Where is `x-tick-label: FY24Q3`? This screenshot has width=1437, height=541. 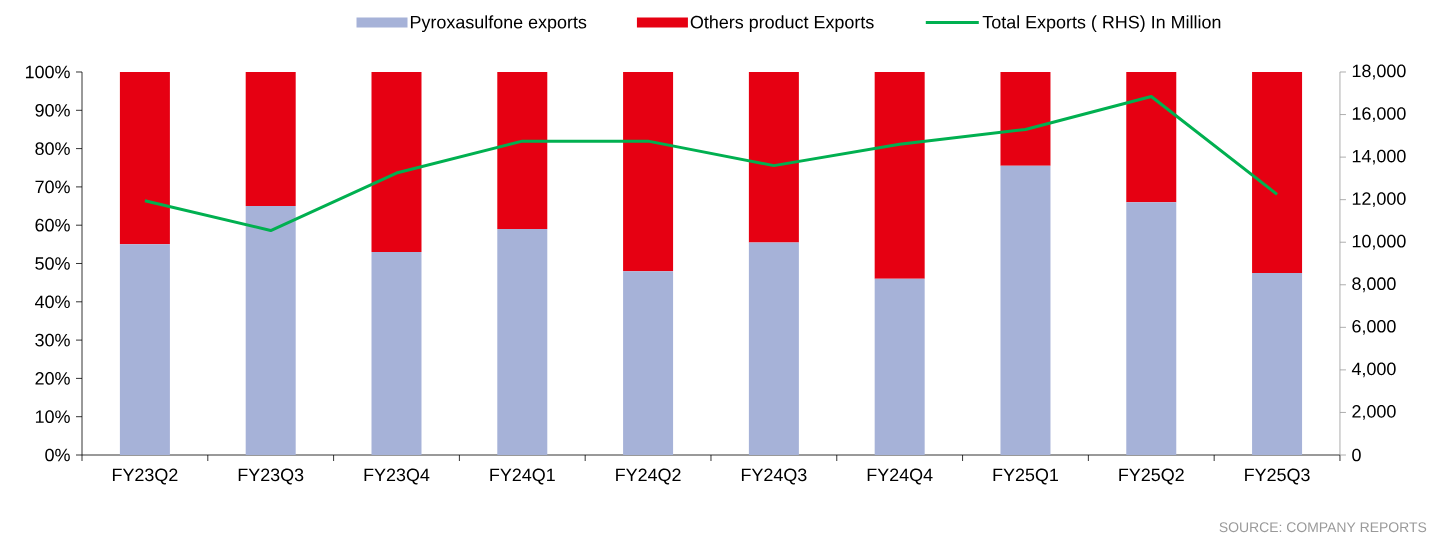 x-tick-label: FY24Q3 is located at coordinates (774, 476).